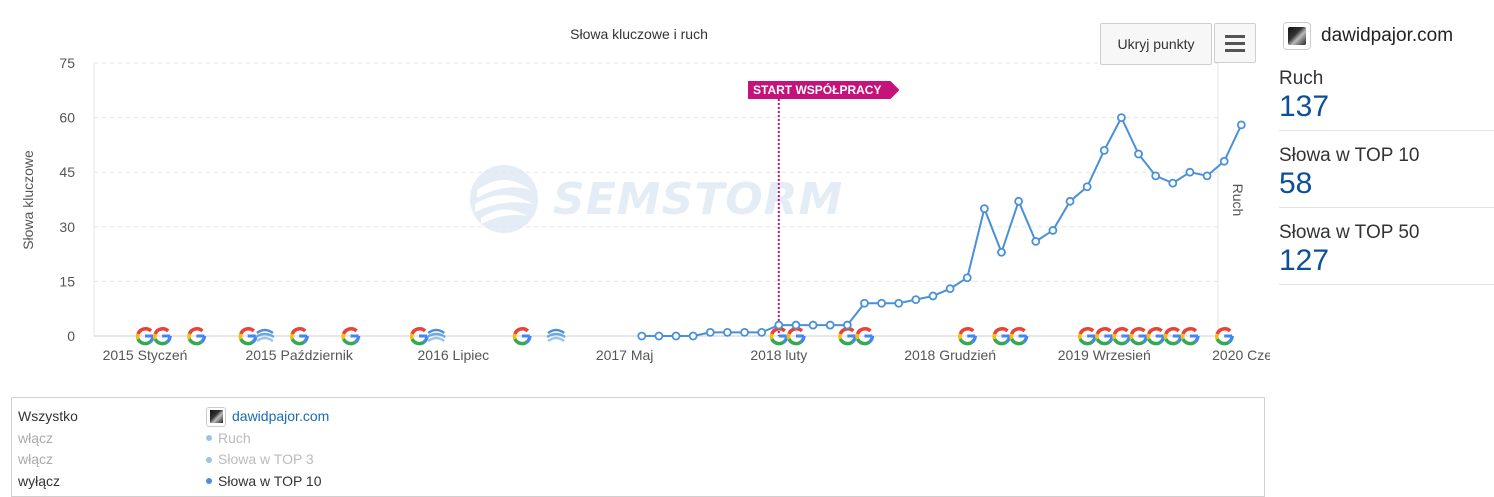 The image size is (1494, 497). Describe the element at coordinates (28, 200) in the screenshot. I see `y-axis-label: Słowa kluczowe` at that location.